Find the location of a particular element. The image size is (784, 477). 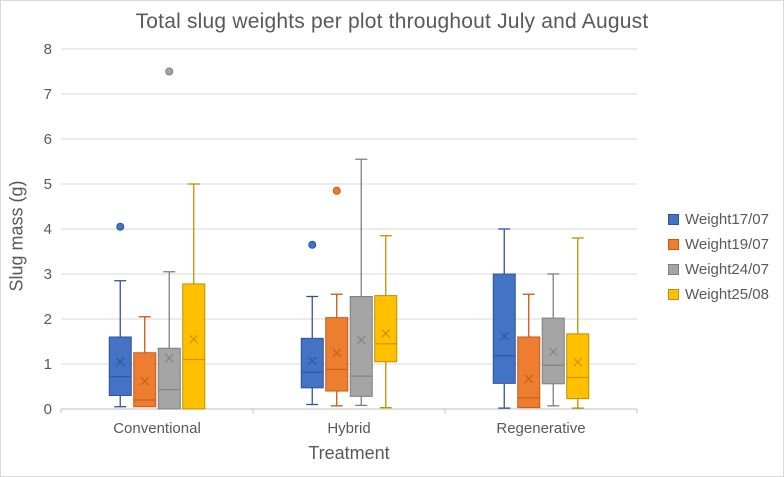

y-tick-label: 8 is located at coordinates (48, 49).